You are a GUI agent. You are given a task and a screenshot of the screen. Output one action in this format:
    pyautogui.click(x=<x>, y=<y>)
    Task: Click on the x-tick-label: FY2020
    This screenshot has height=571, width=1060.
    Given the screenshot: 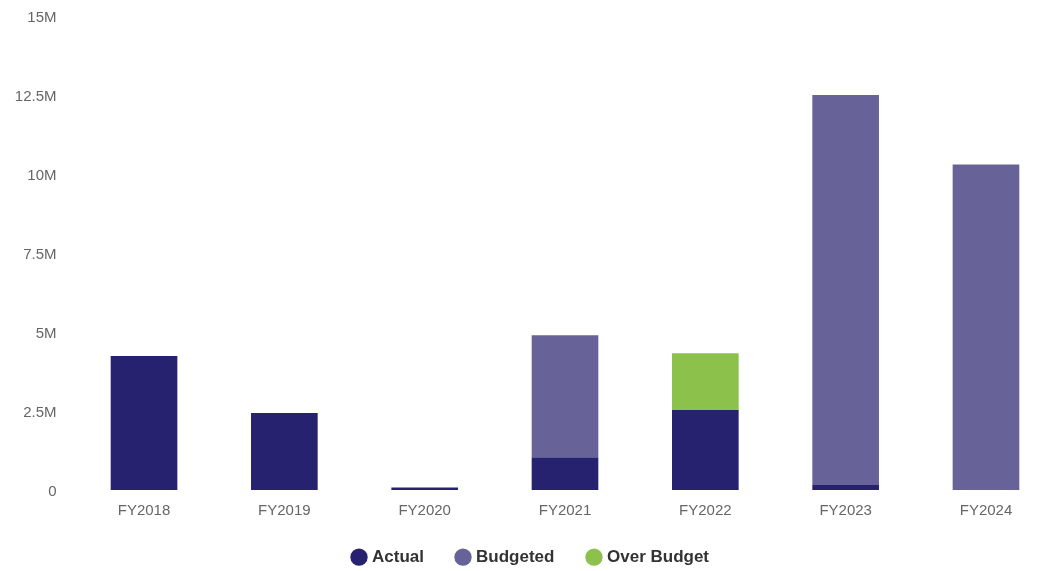 What is the action you would take?
    pyautogui.click(x=424, y=509)
    